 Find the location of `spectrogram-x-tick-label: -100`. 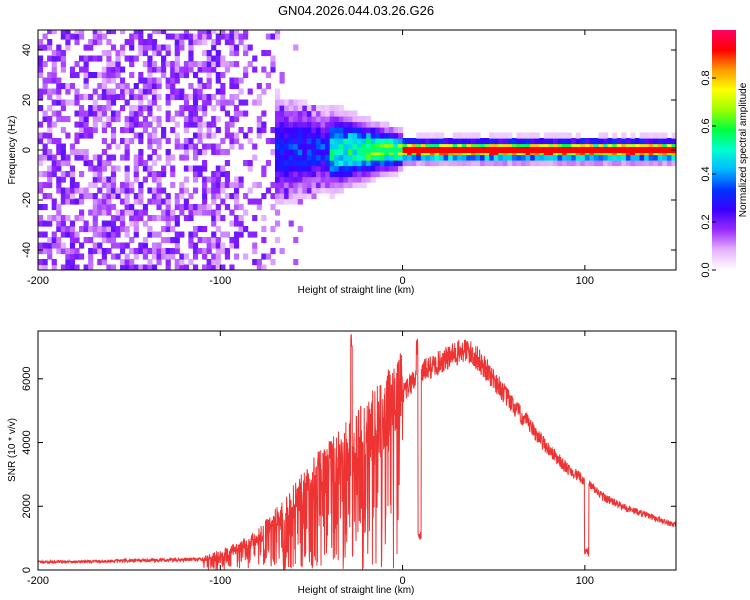

spectrogram-x-tick-label: -100 is located at coordinates (220, 281).